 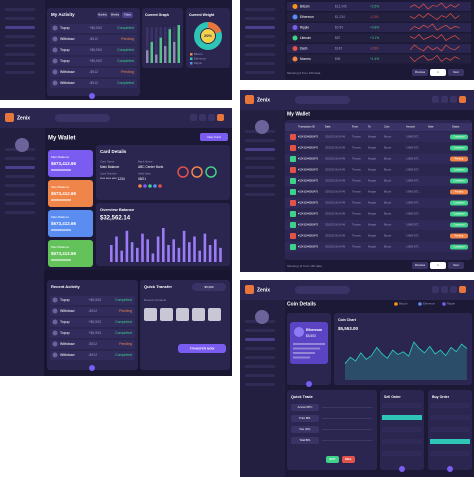 I want to click on page-label: 1, so click(x=438, y=265).